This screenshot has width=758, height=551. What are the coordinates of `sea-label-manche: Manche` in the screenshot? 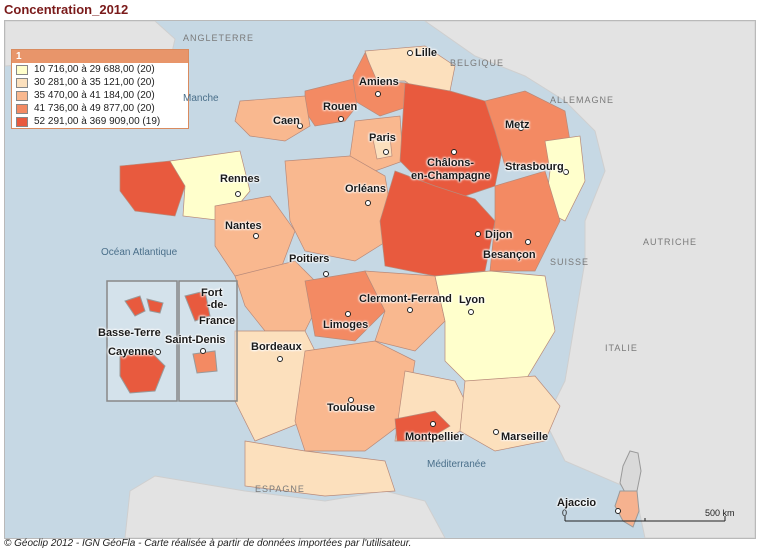 It's located at (201, 98).